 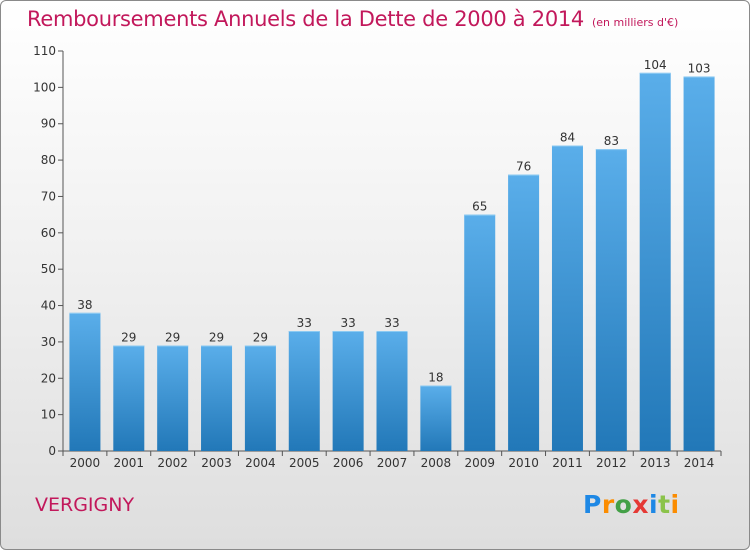 What do you see at coordinates (655, 463) in the screenshot?
I see `x-tick-label: 2013` at bounding box center [655, 463].